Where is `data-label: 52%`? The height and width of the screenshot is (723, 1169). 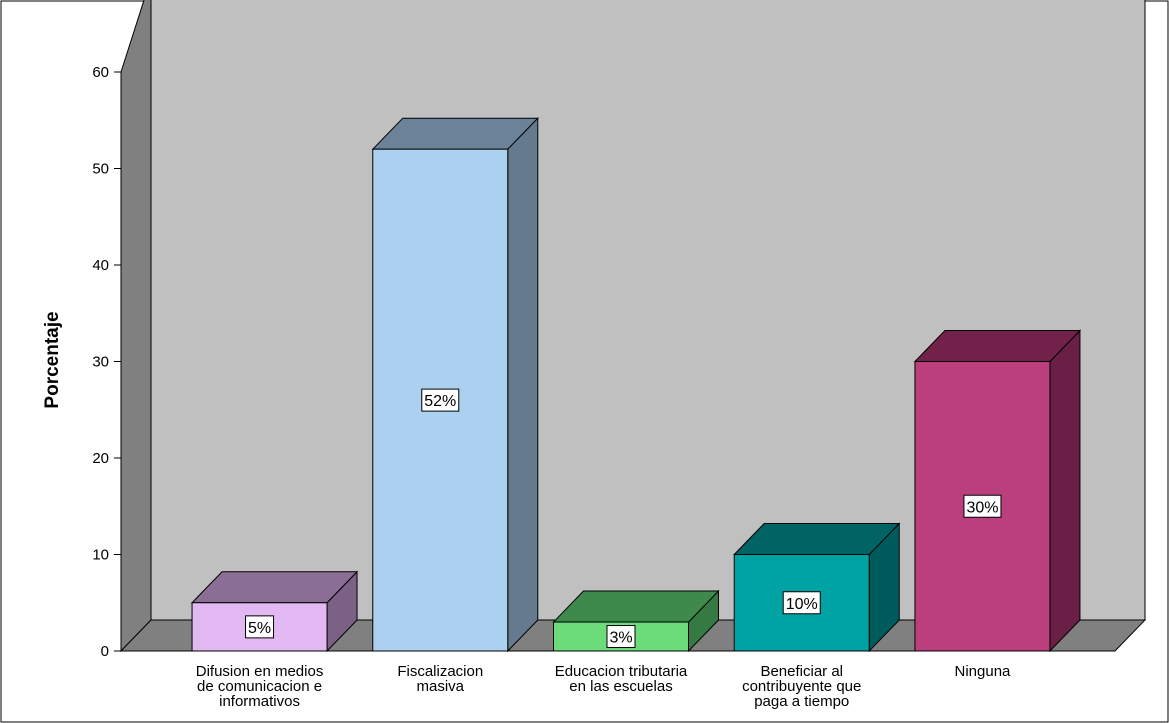
data-label: 52% is located at coordinates (440, 400).